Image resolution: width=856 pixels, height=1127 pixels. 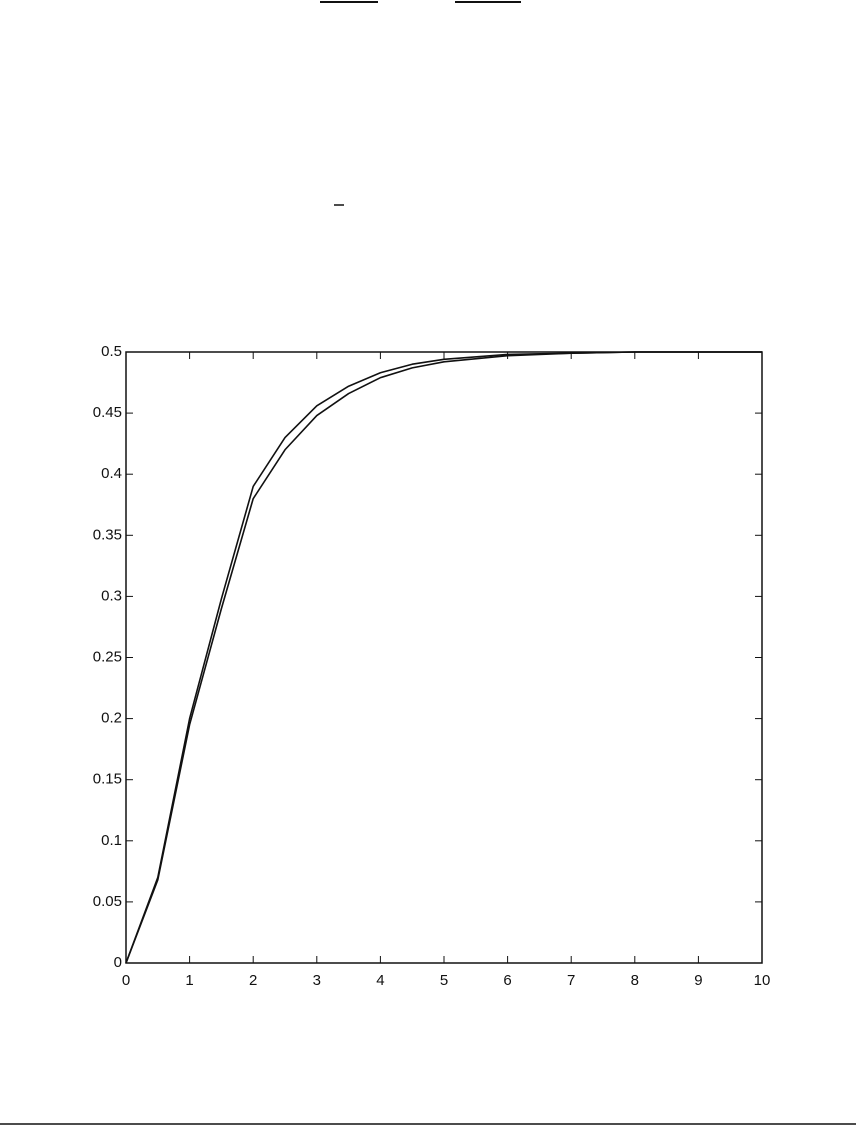 What do you see at coordinates (762, 980) in the screenshot?
I see `x-tick-label: 10` at bounding box center [762, 980].